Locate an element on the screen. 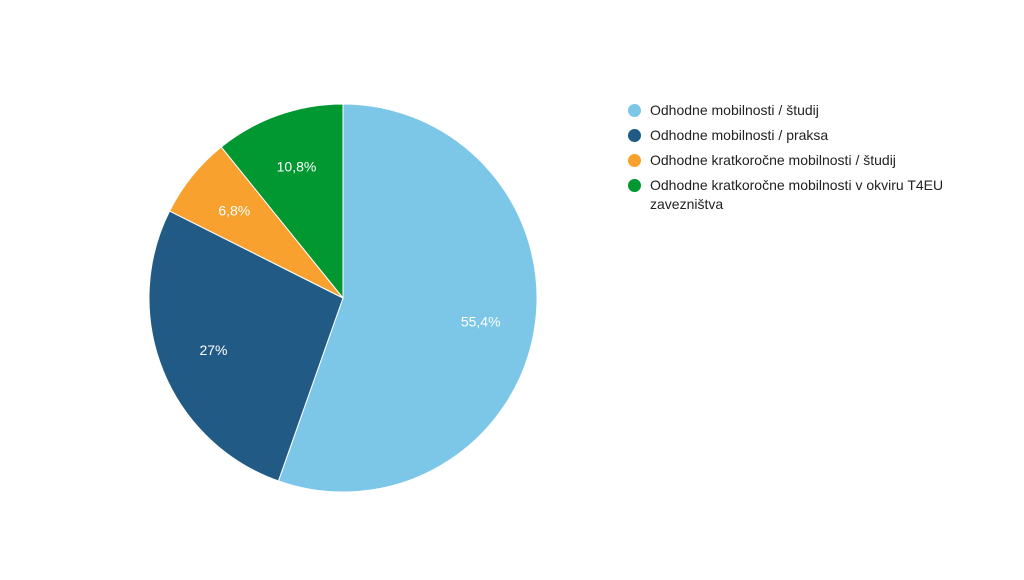 The width and height of the screenshot is (1024, 580). legend-item-1: Odhodne mobilnosti / študij is located at coordinates (793, 110).